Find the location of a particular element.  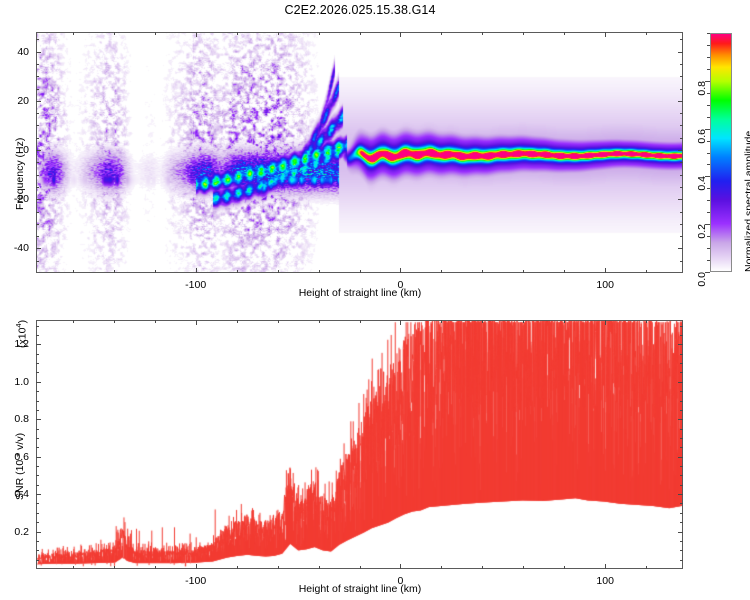

colorbar-gradient is located at coordinates (721, 152).